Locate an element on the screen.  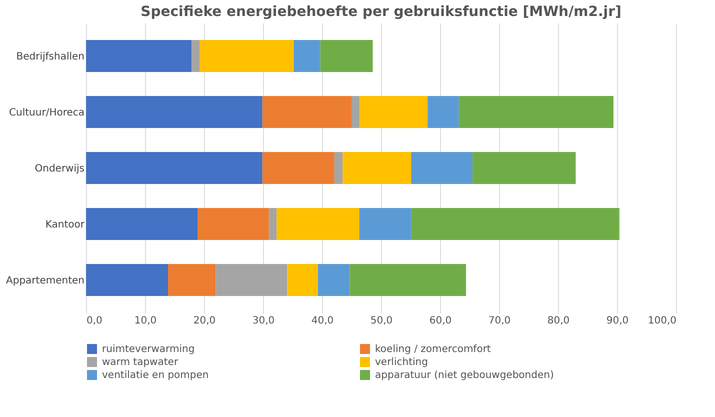
x-tick-label: 40,0 is located at coordinates (322, 321).